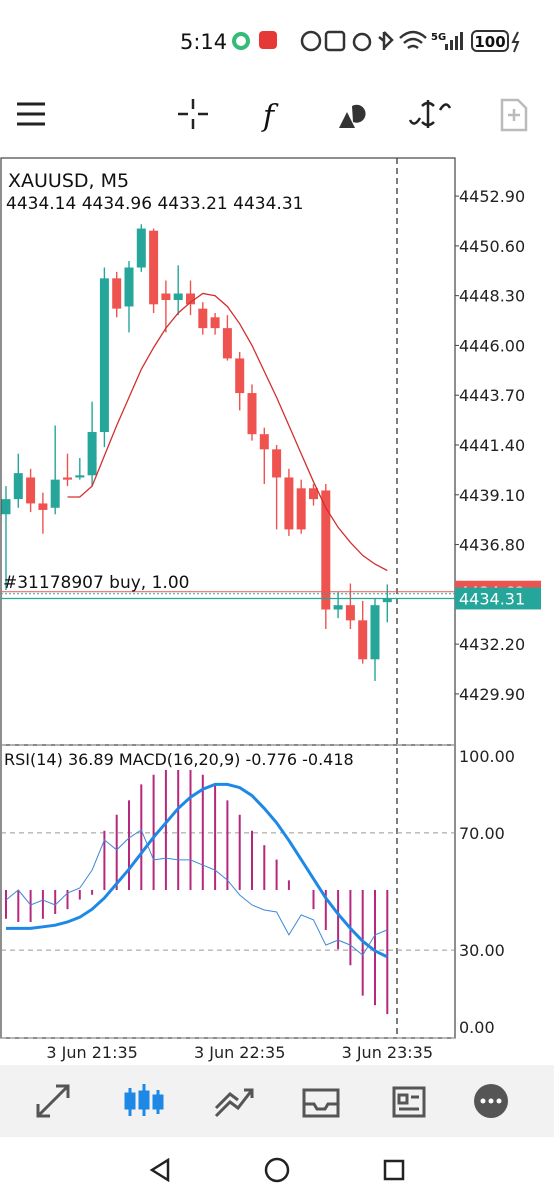 The width and height of the screenshot is (554, 1200). Describe the element at coordinates (492, 196) in the screenshot. I see `y-tick-label: 4452.90` at that location.